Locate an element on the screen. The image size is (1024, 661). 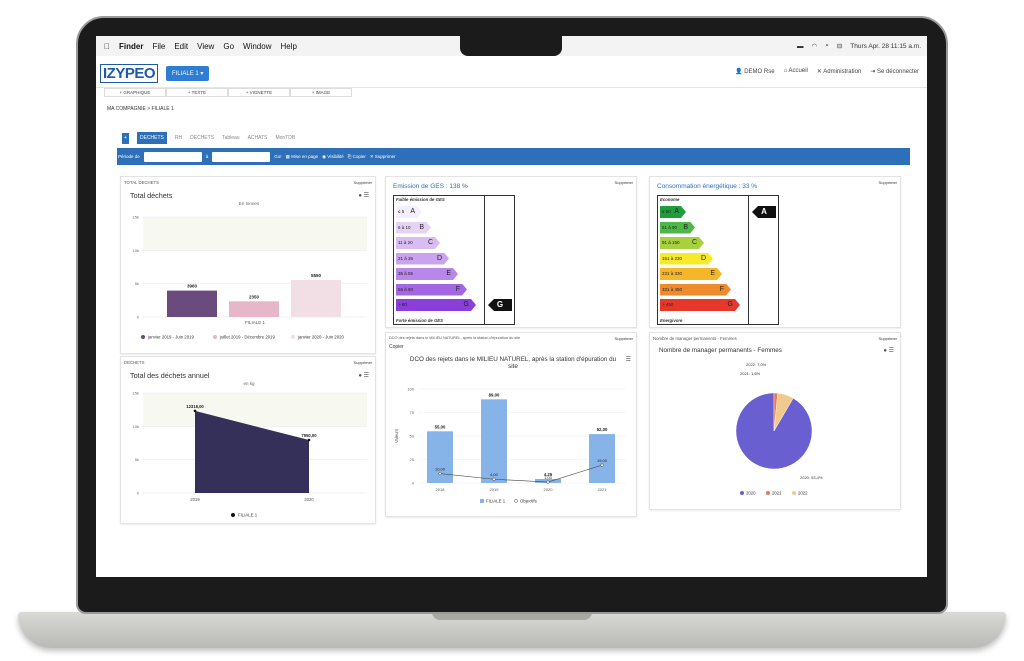
add-text-button: + TEXTE is located at coordinates (197, 92).